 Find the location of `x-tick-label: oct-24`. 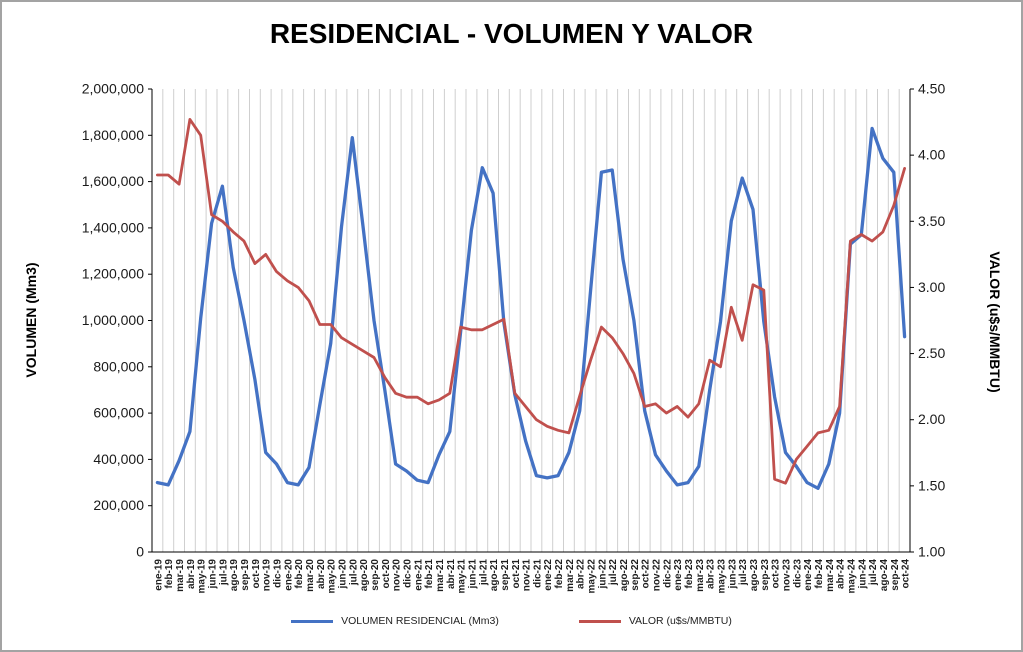

x-tick-label: oct-24 is located at coordinates (906, 574).